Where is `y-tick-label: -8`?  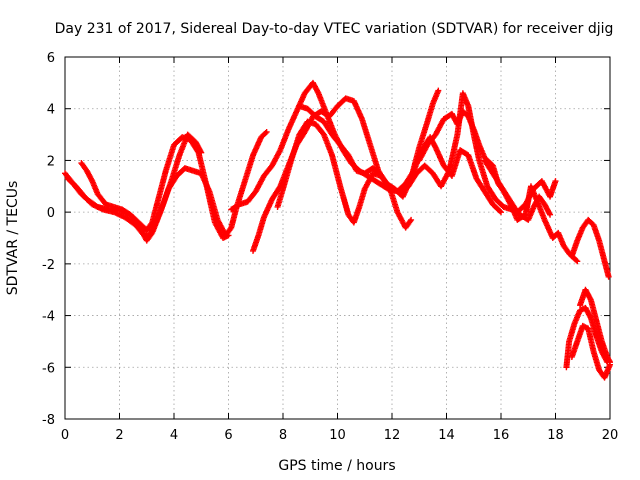
y-tick-label: -8 is located at coordinates (48, 420).